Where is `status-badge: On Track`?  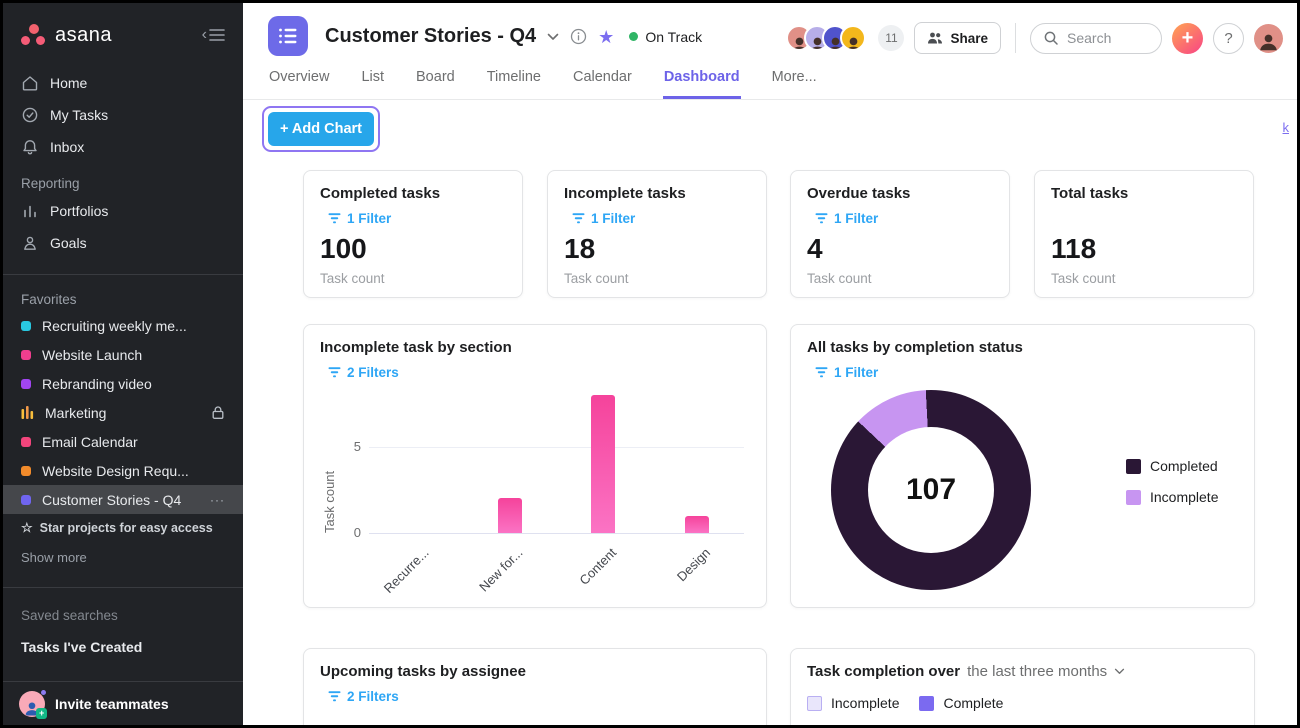 status-badge: On Track is located at coordinates (665, 37).